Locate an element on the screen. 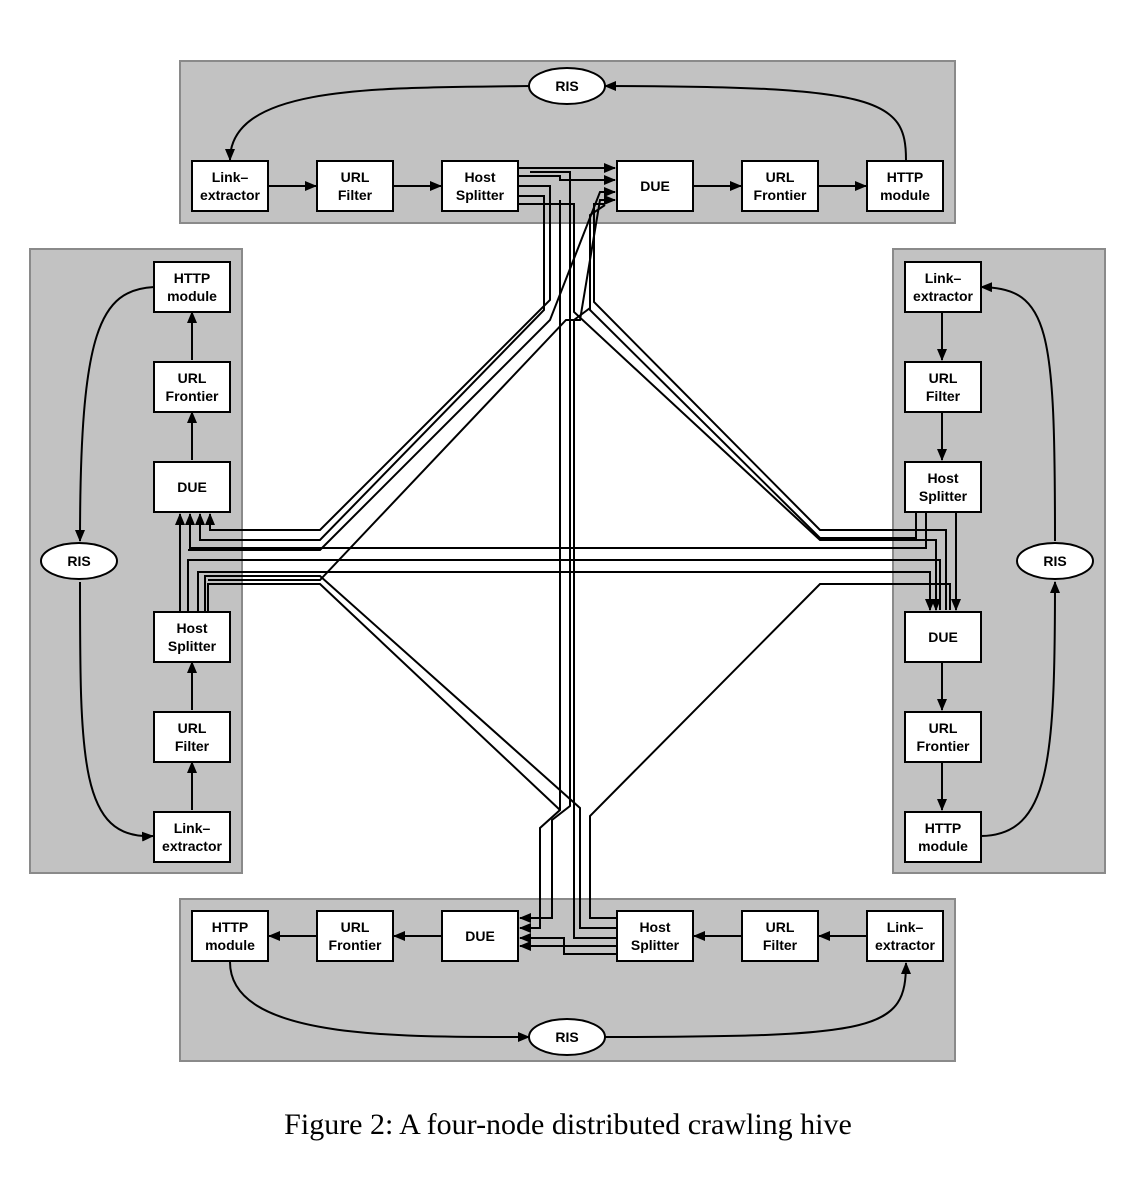 The width and height of the screenshot is (1136, 1182). right-host-splitter: Host Splitter is located at coordinates (943, 487).